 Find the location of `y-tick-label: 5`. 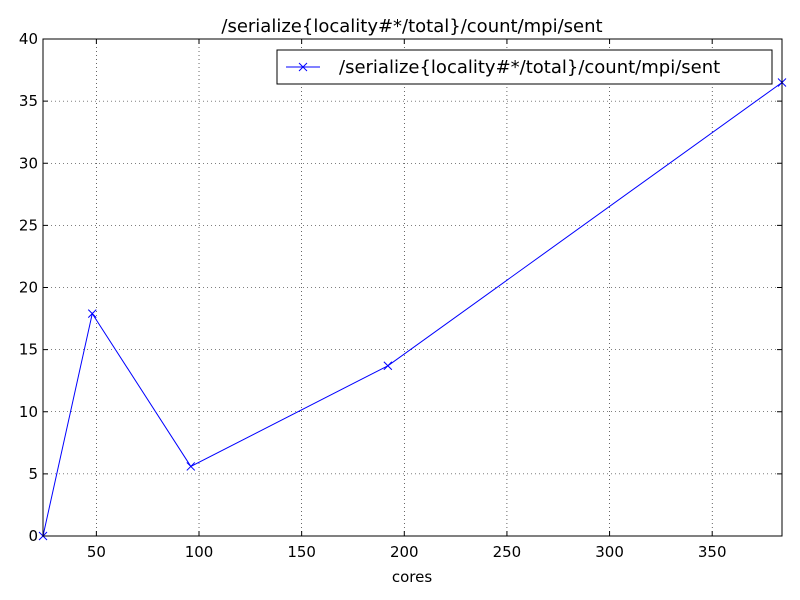

y-tick-label: 5 is located at coordinates (33, 474).